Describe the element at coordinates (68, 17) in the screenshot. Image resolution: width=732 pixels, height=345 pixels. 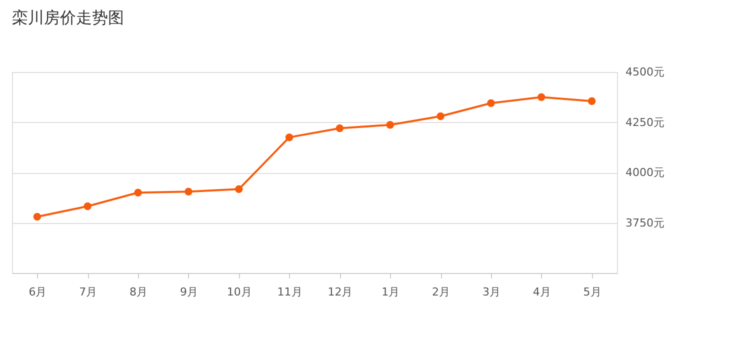
I see `chart-title: 栾川房价走势图` at that location.